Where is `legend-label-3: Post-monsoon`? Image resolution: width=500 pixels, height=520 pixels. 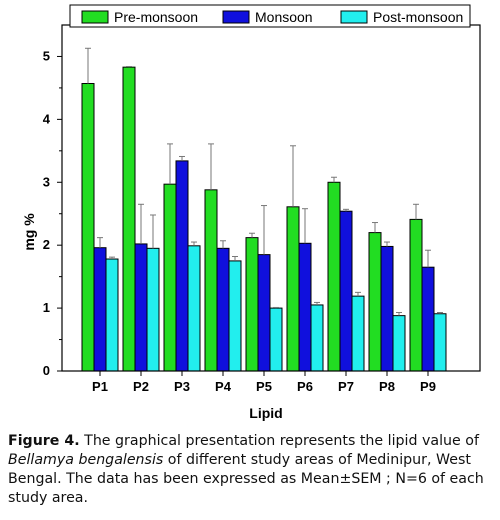 legend-label-3: Post-monsoon is located at coordinates (418, 17).